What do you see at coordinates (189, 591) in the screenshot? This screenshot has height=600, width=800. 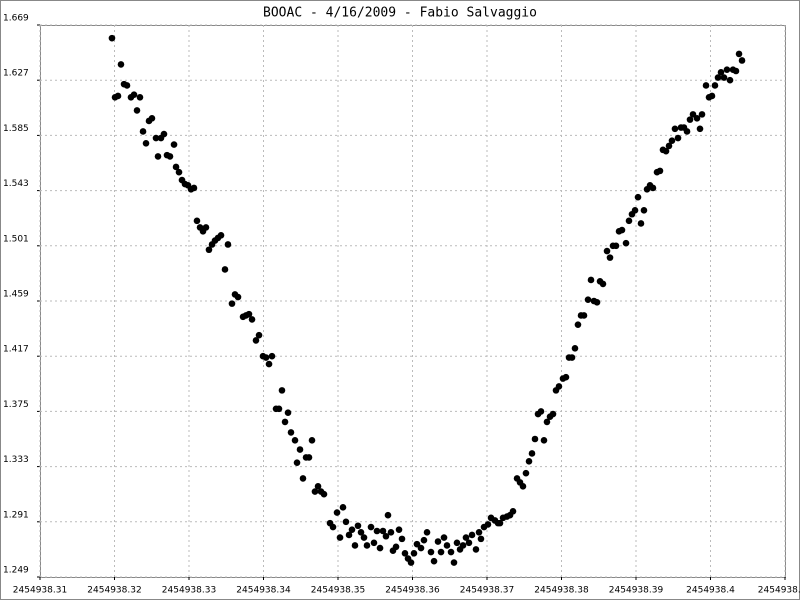 I see `x-tick-label: 2454938.33` at bounding box center [189, 591].